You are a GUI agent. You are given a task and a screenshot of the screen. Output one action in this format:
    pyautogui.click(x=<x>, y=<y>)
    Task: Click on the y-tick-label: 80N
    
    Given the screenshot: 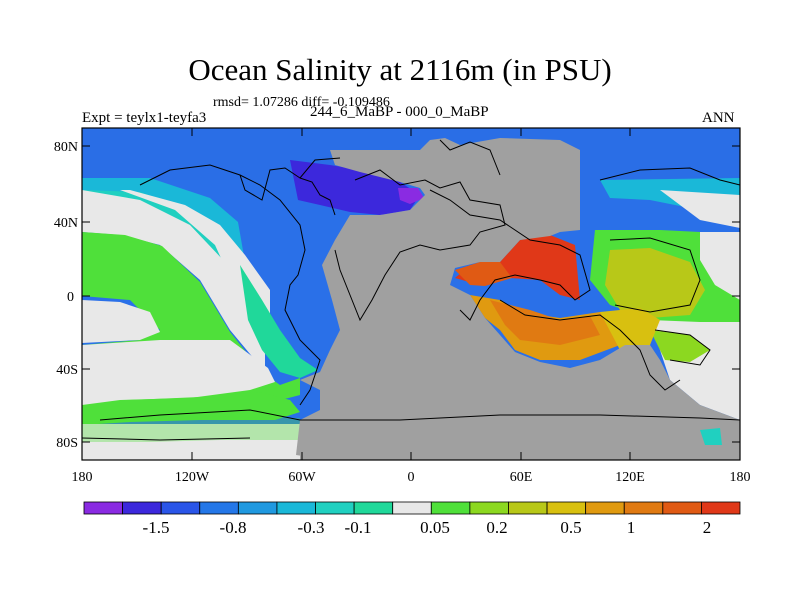 What is the action you would take?
    pyautogui.click(x=66, y=147)
    